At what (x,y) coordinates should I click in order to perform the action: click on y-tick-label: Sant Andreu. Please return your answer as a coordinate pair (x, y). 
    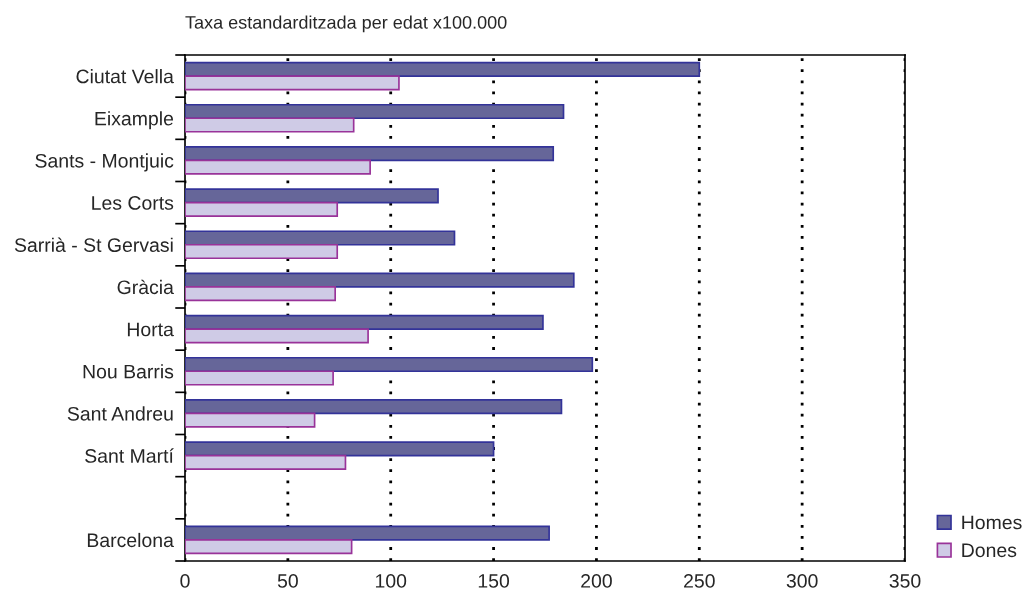
    Looking at the image, I should click on (120, 413).